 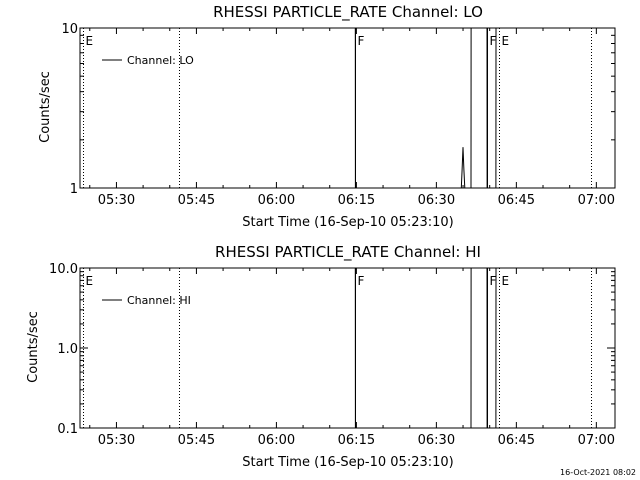 I want to click on y-tick-label: 0.1, so click(x=67, y=429).